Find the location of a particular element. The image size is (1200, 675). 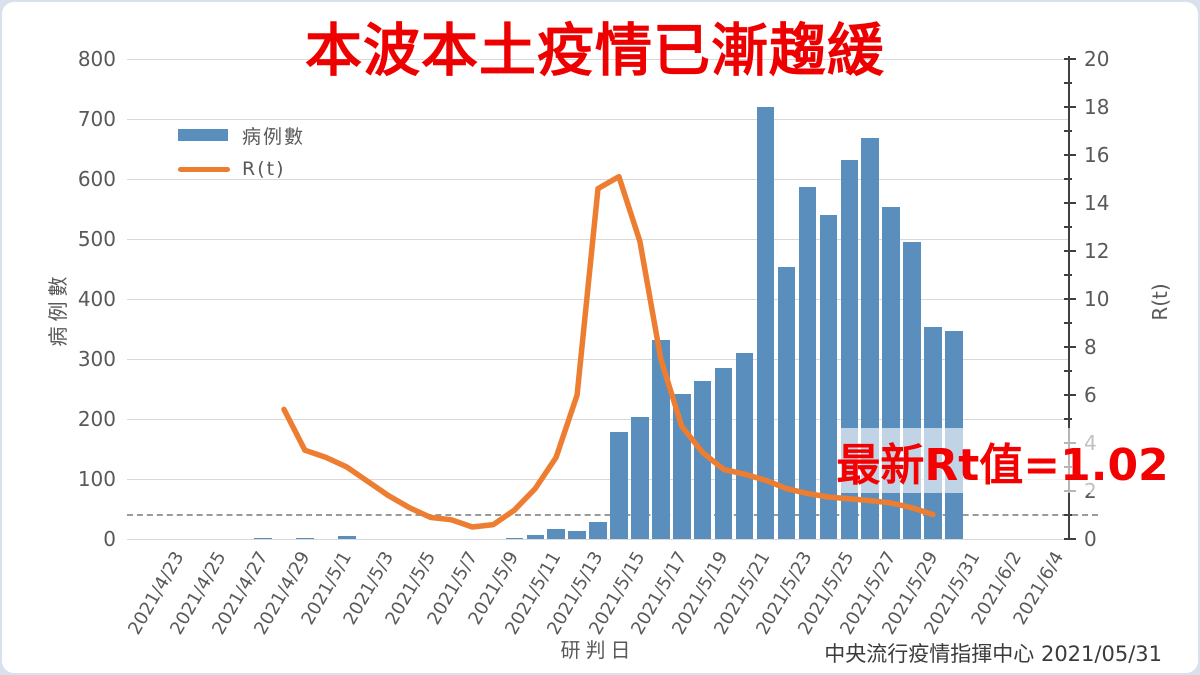

legend-item-cases: 病例數 is located at coordinates (242, 135).